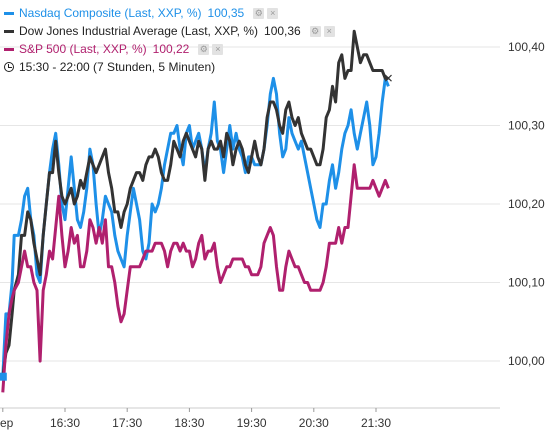 The image size is (551, 434). Describe the element at coordinates (252, 423) in the screenshot. I see `x-tick-label: 19:30` at that location.